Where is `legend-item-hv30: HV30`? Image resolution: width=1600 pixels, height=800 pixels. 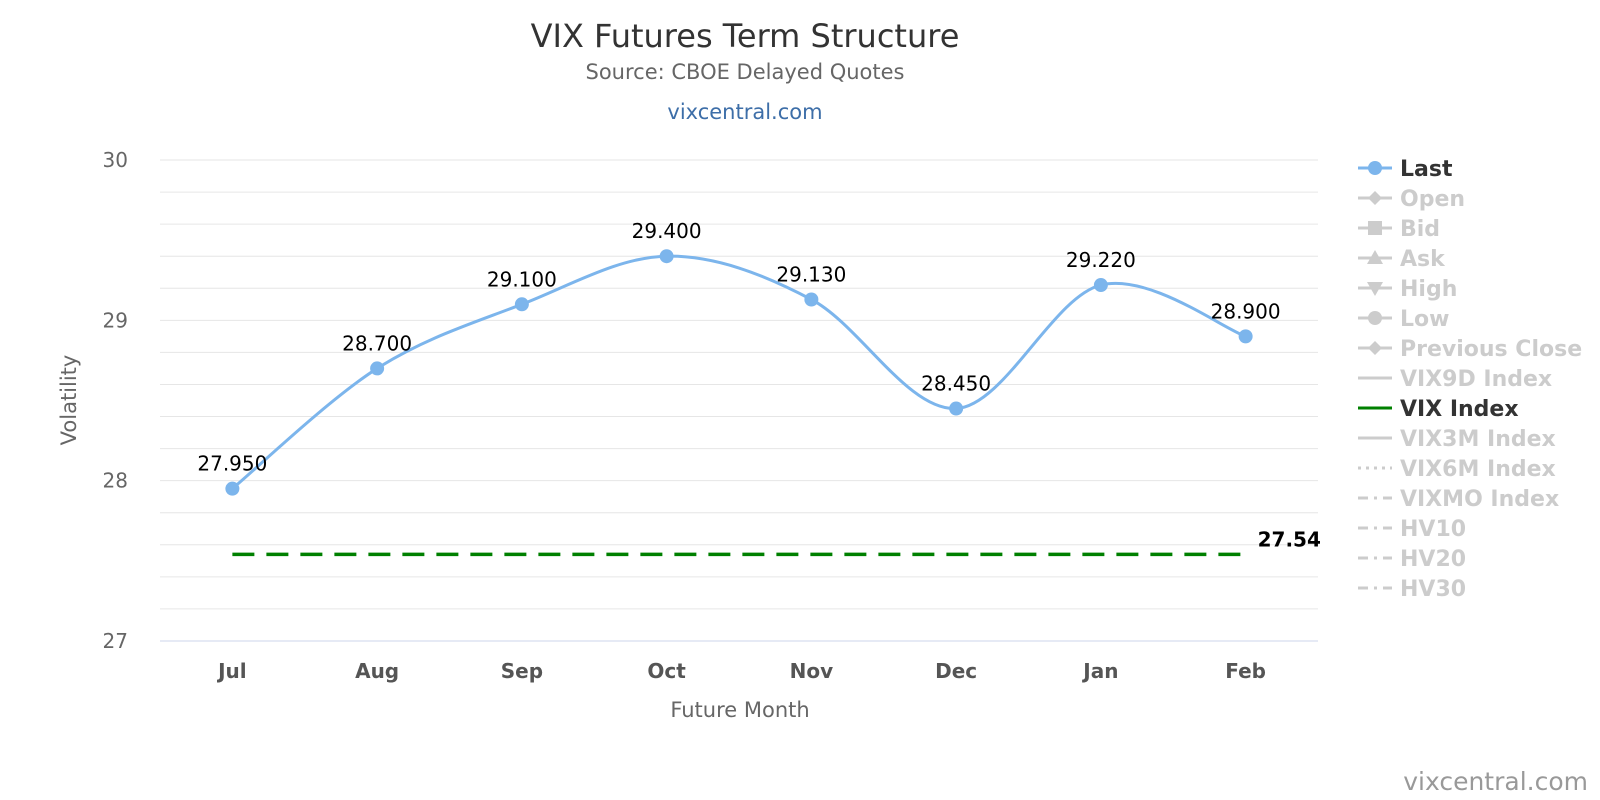
legend-item-hv30: HV30 is located at coordinates (1412, 589).